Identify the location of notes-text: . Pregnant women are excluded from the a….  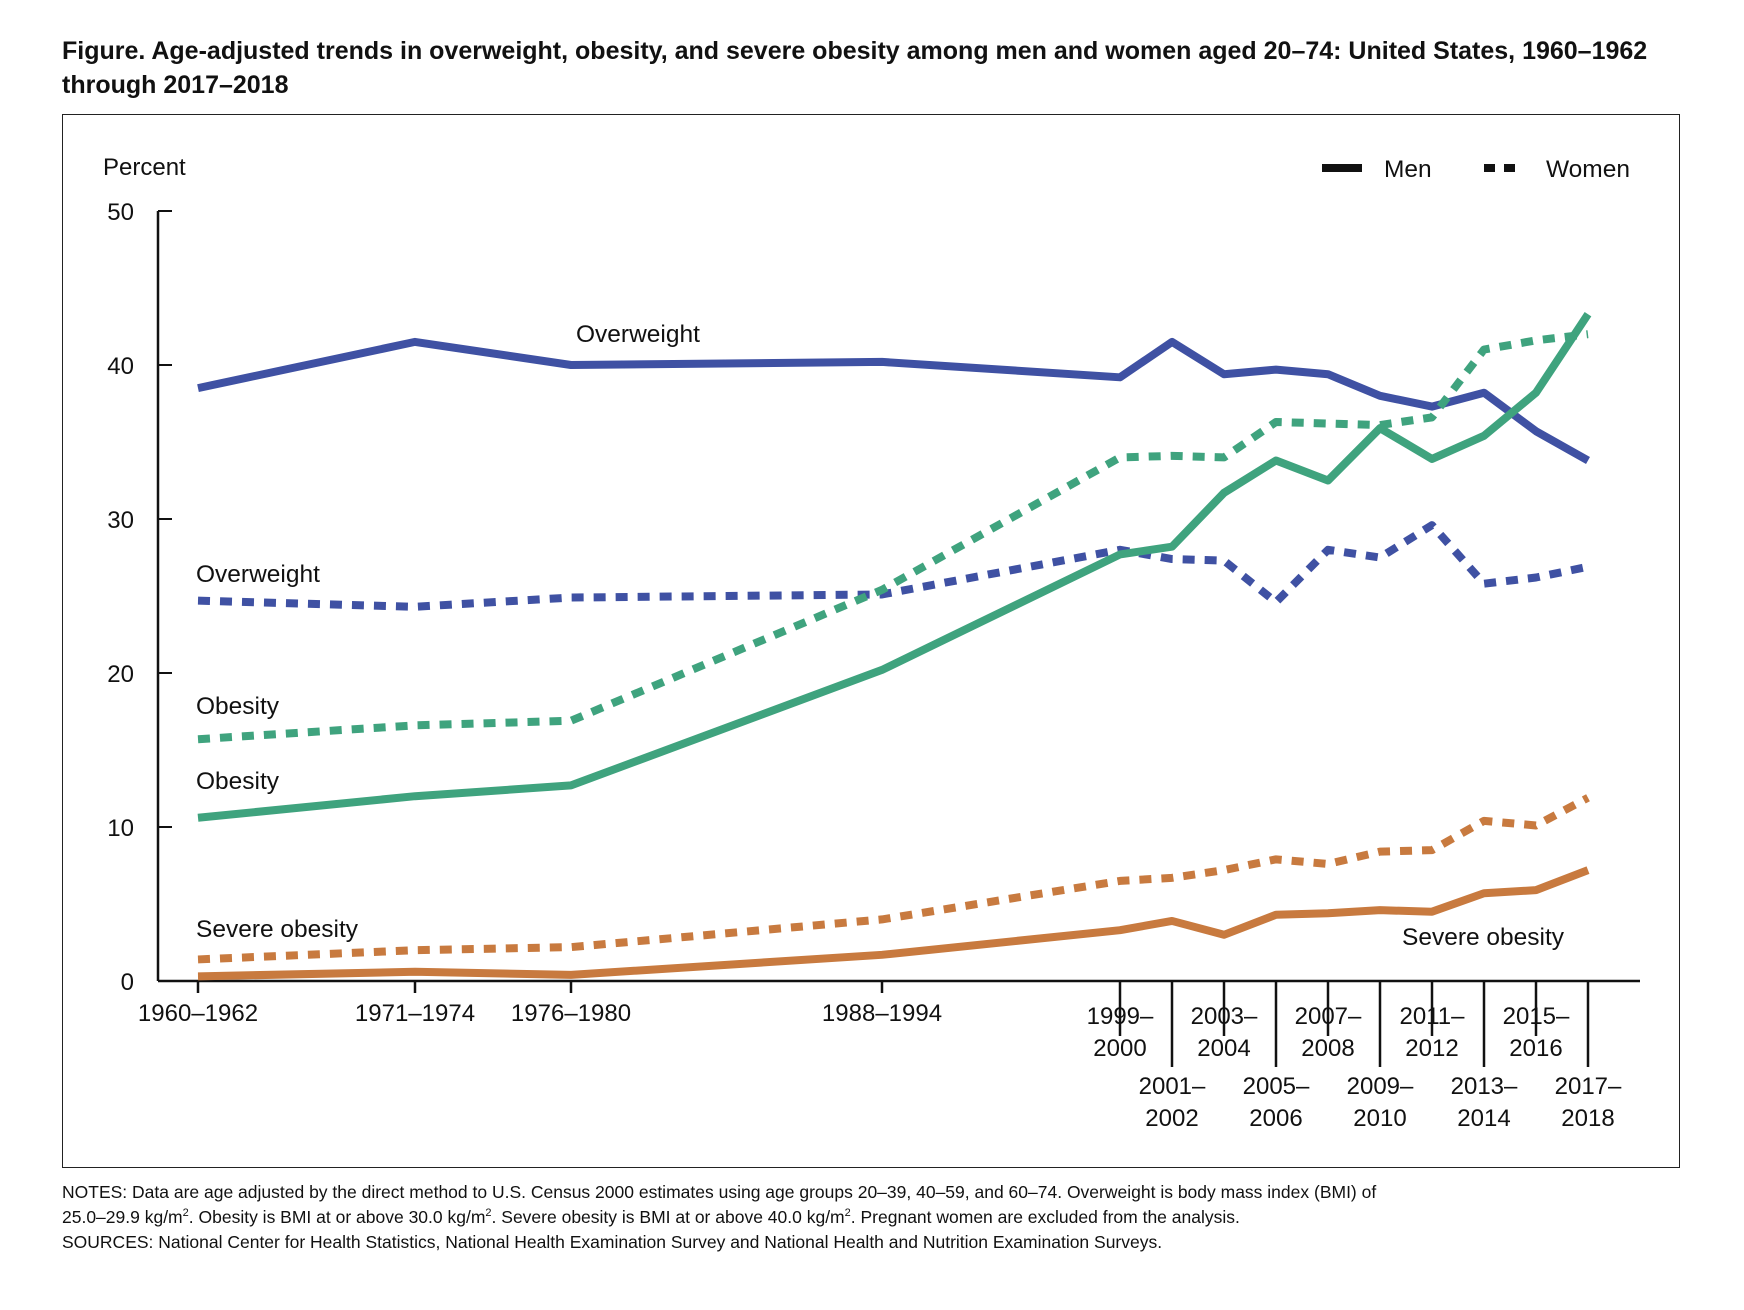
(1045, 1217).